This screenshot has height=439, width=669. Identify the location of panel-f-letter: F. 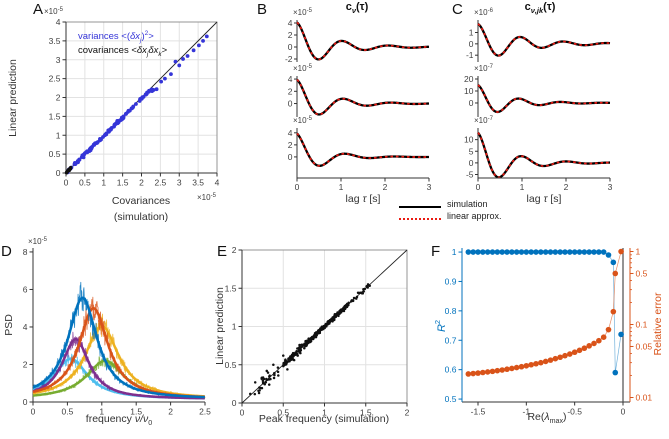
(436, 251).